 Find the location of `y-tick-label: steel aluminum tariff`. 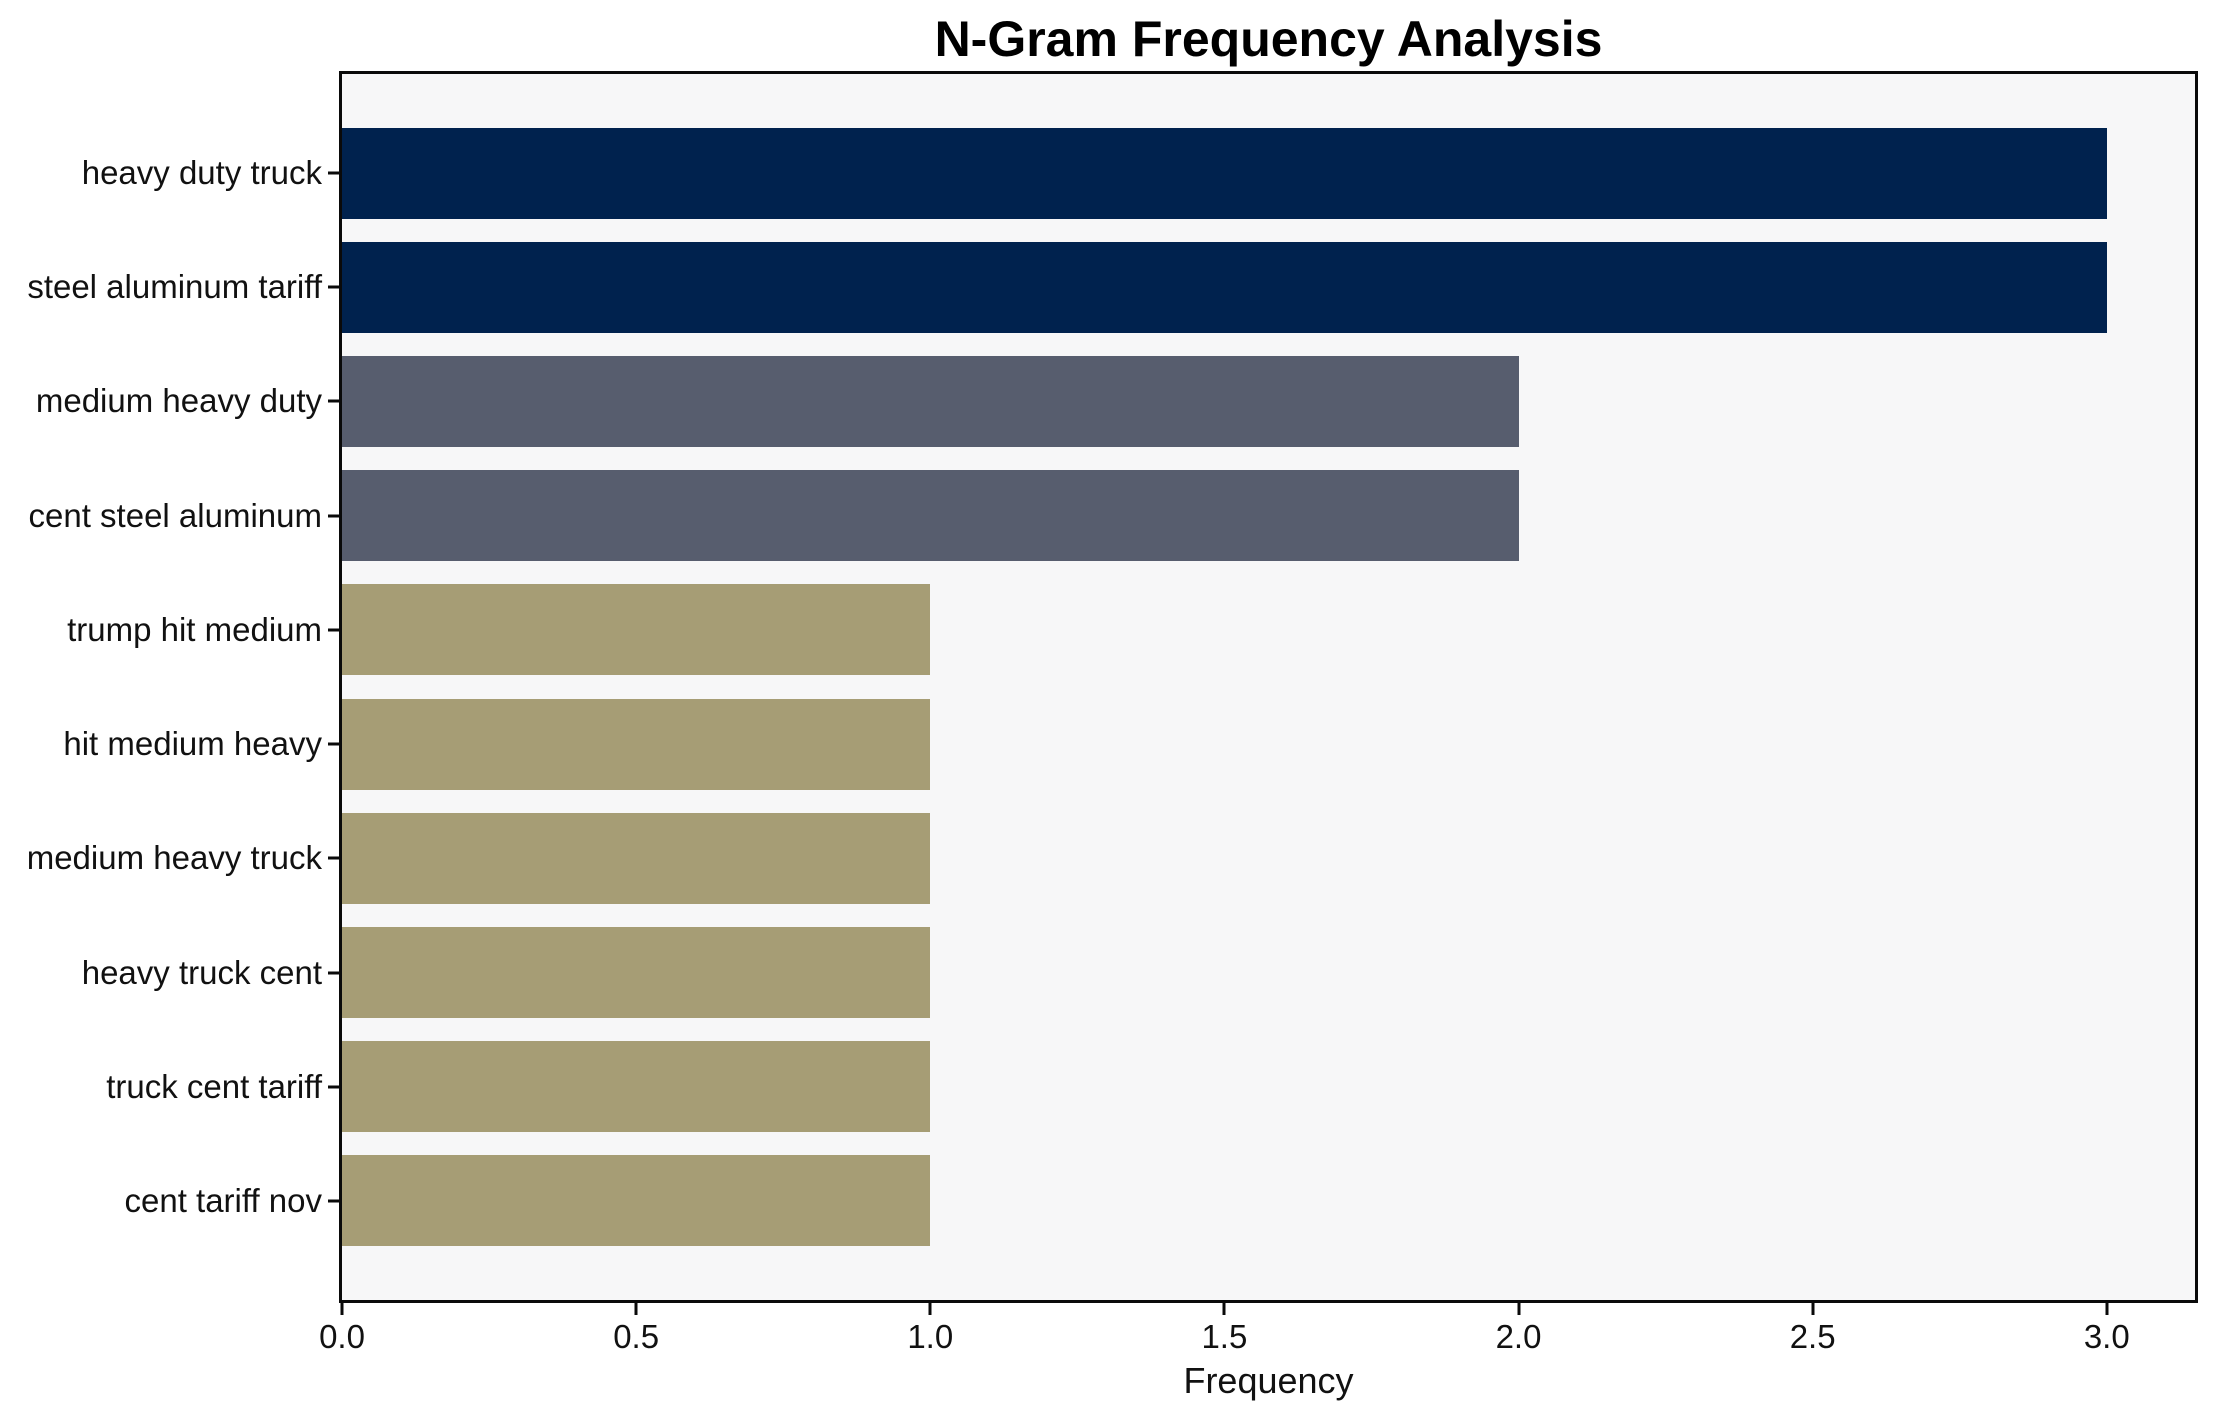

y-tick-label: steel aluminum tariff is located at coordinates (174, 287).